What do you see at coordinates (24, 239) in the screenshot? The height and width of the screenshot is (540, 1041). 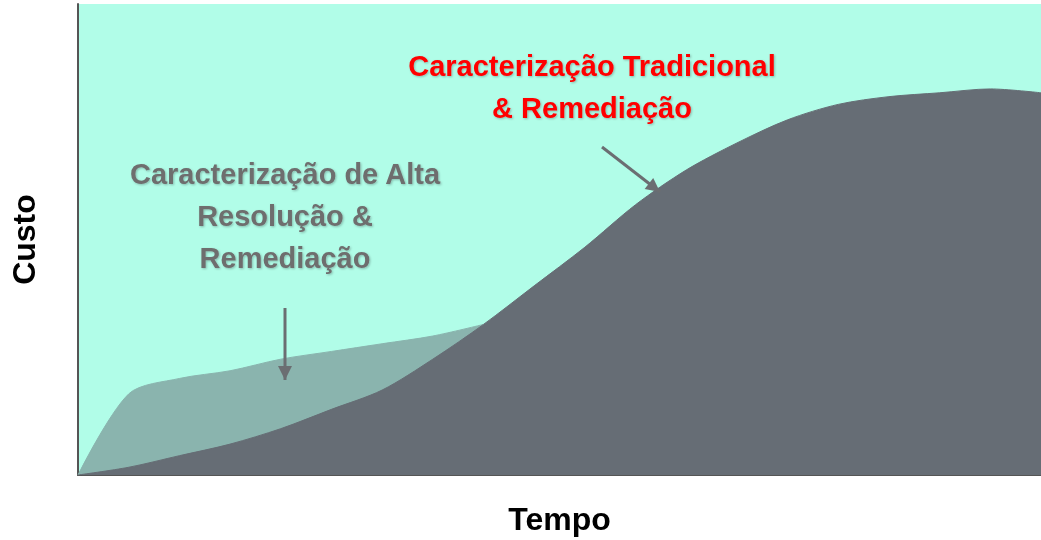 I see `y-axis-title: Custo` at bounding box center [24, 239].